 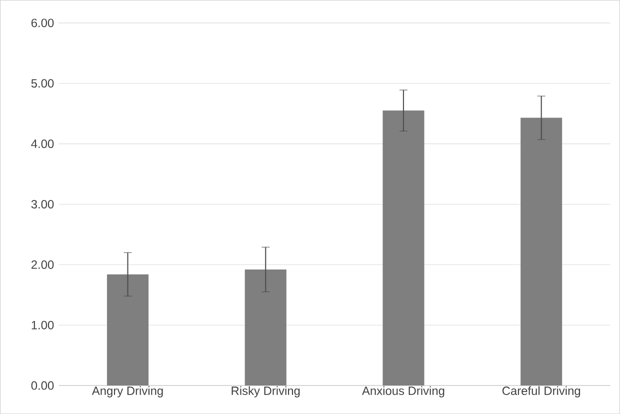 I want to click on y-tick-label: 5.00, so click(x=42, y=83).